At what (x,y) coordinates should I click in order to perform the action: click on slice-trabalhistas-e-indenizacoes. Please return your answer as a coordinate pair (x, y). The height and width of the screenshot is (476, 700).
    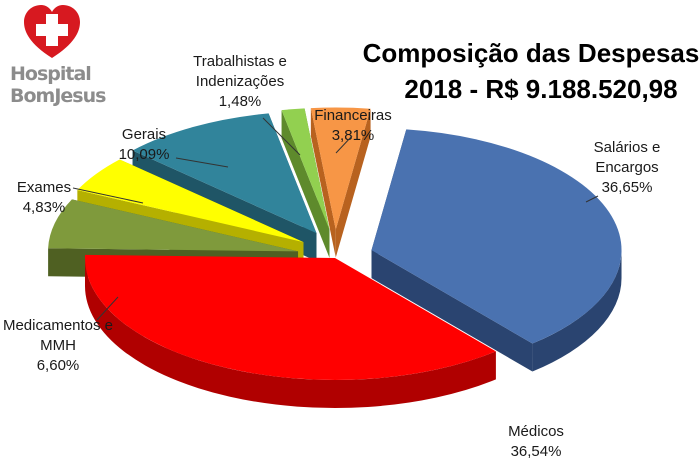
    Looking at the image, I should click on (305, 169).